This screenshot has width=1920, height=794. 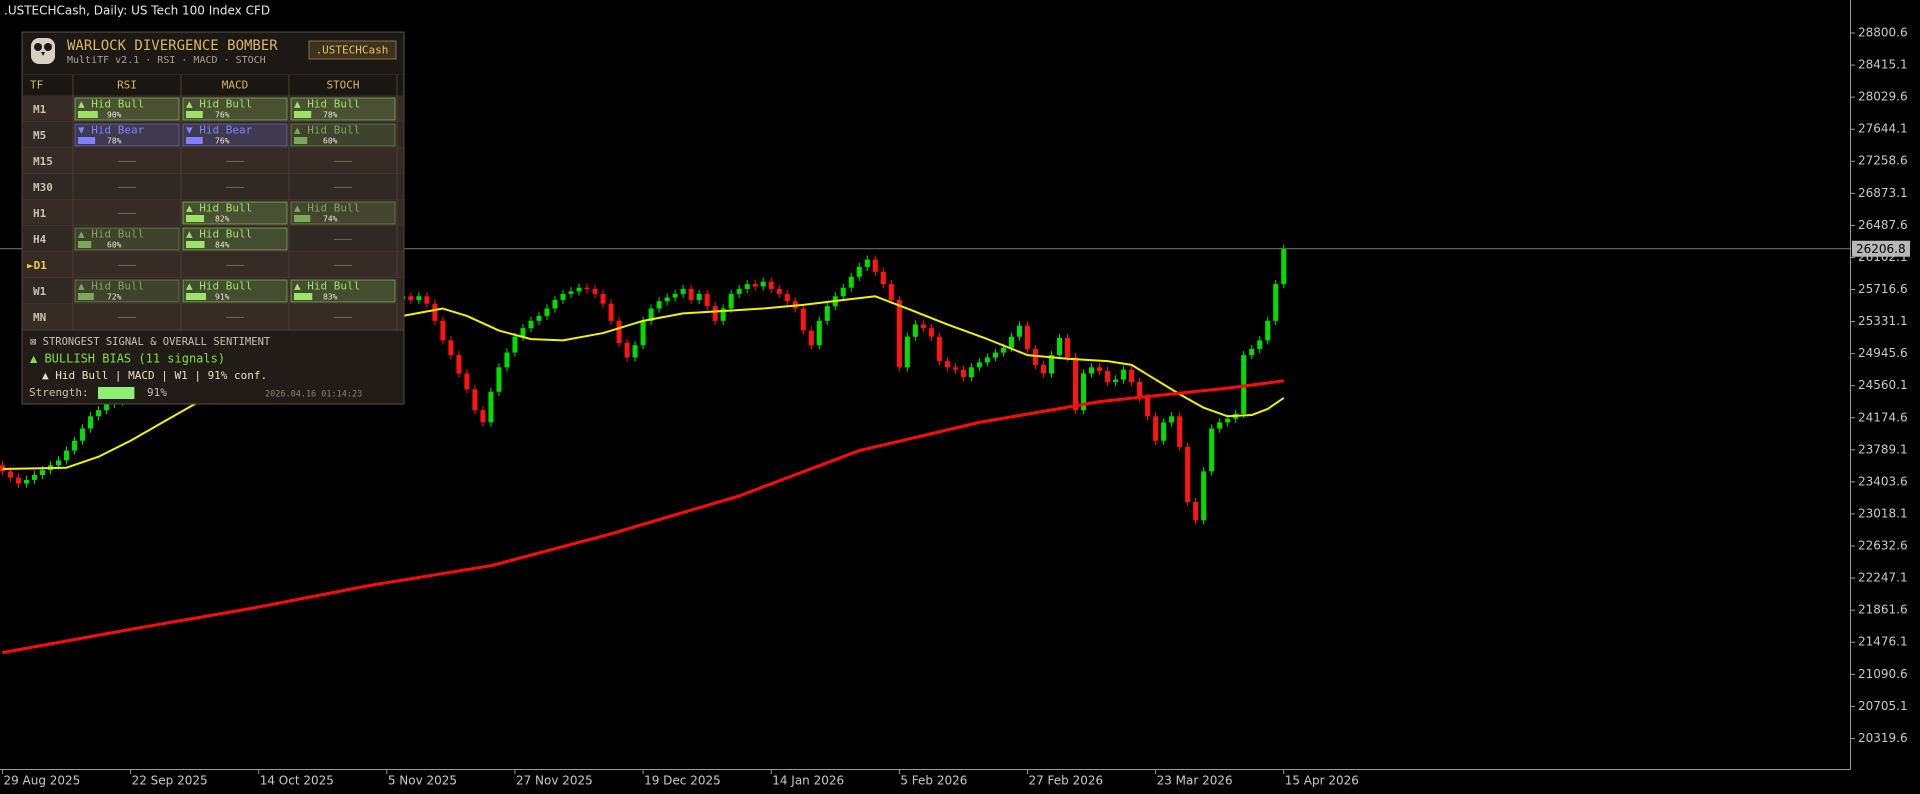 I want to click on x-tick-label: 14 Oct 2025, so click(x=297, y=781).